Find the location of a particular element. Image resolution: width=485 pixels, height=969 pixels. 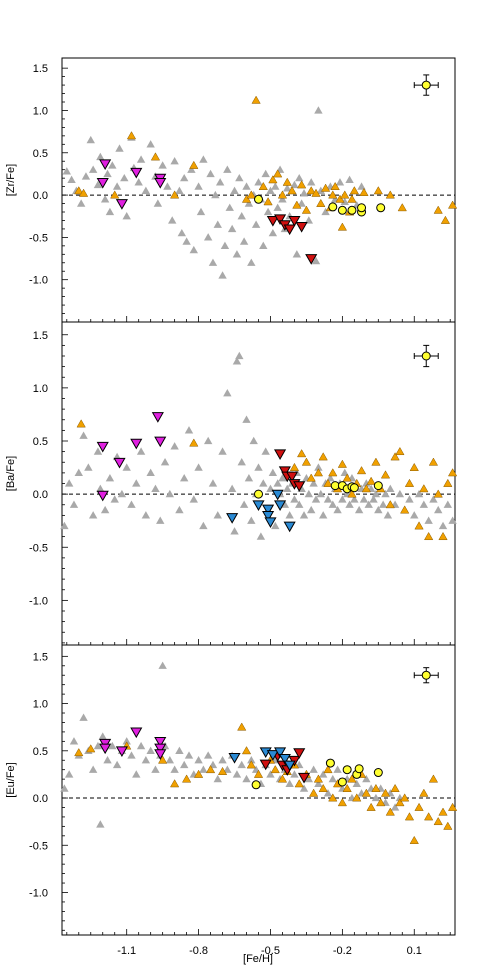

y-tick-label: 1.5 is located at coordinates (40, 336).